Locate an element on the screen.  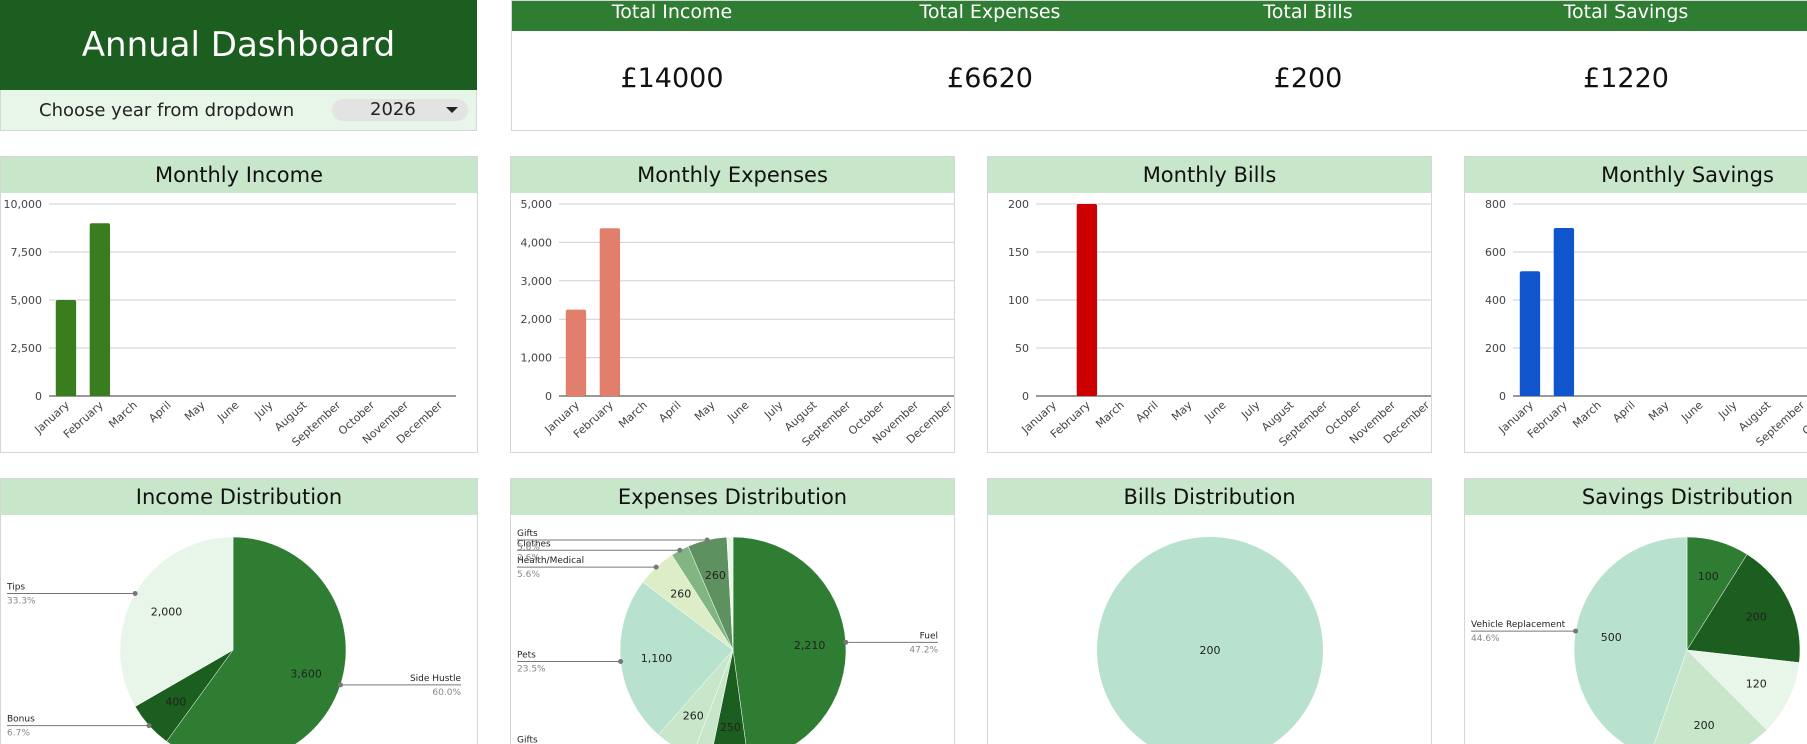
slice-percent-label: 33.3% is located at coordinates (21, 602).